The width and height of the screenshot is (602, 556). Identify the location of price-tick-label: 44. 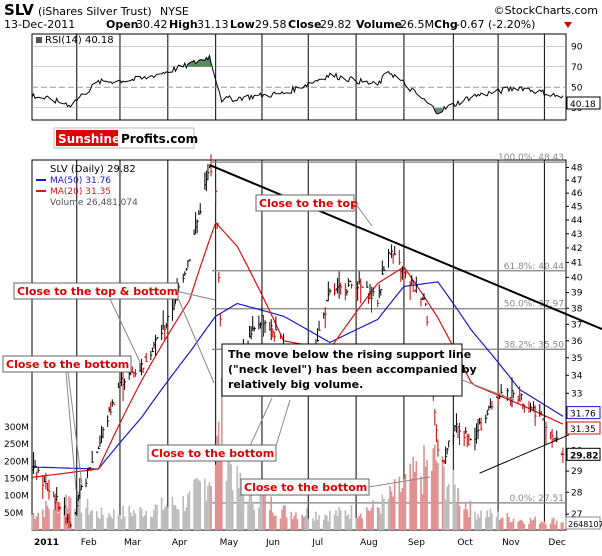
(577, 221).